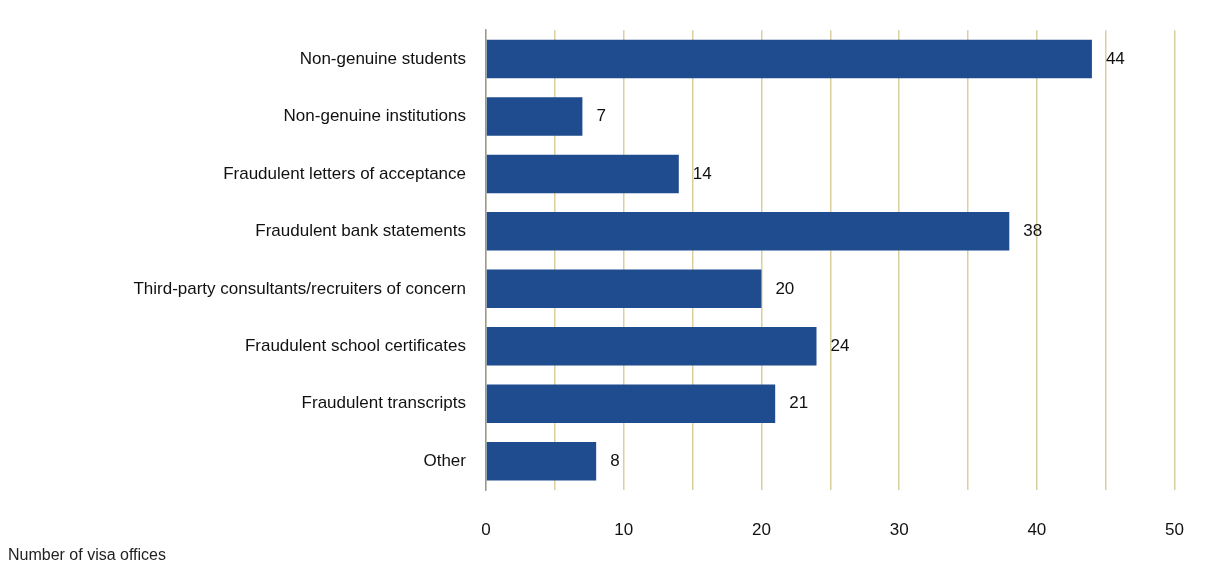 The image size is (1214, 566). Describe the element at coordinates (702, 173) in the screenshot. I see `data-label: 14` at that location.